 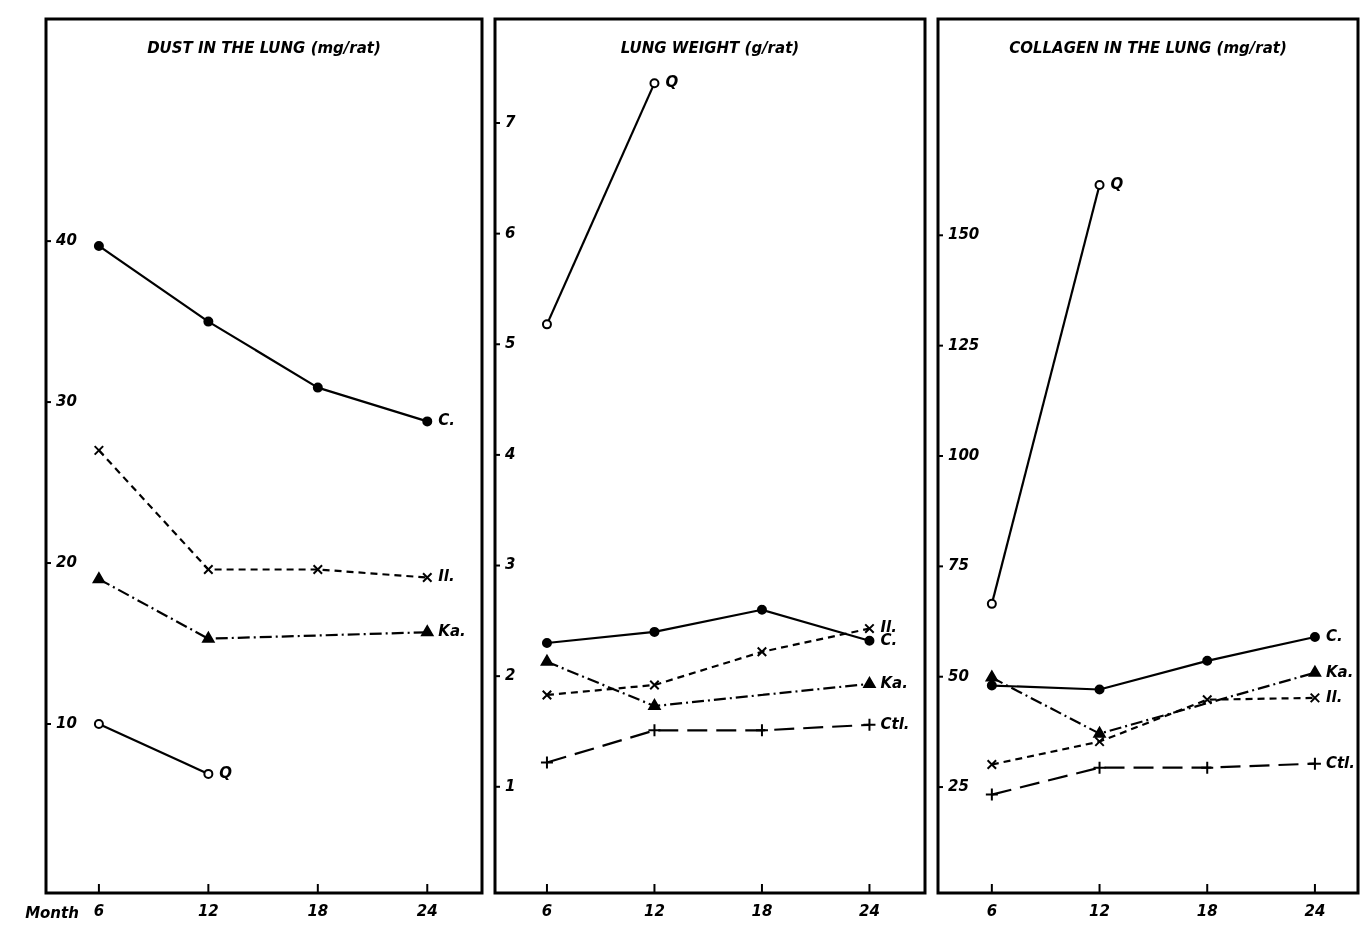 What do you see at coordinates (964, 344) in the screenshot?
I see `y-tick-label: 125` at bounding box center [964, 344].